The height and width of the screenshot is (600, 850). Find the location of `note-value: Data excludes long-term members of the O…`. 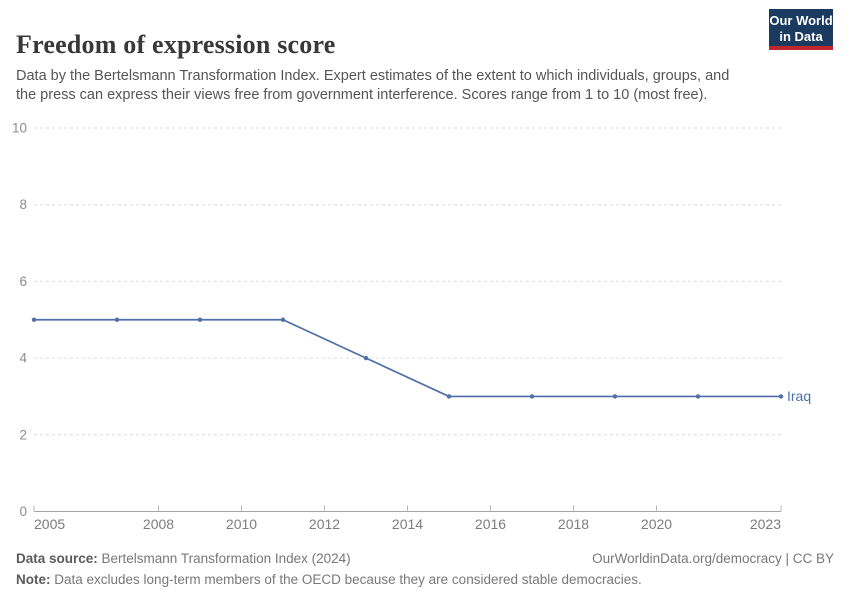

note-value: Data excludes long-term members of the O… is located at coordinates (346, 579).